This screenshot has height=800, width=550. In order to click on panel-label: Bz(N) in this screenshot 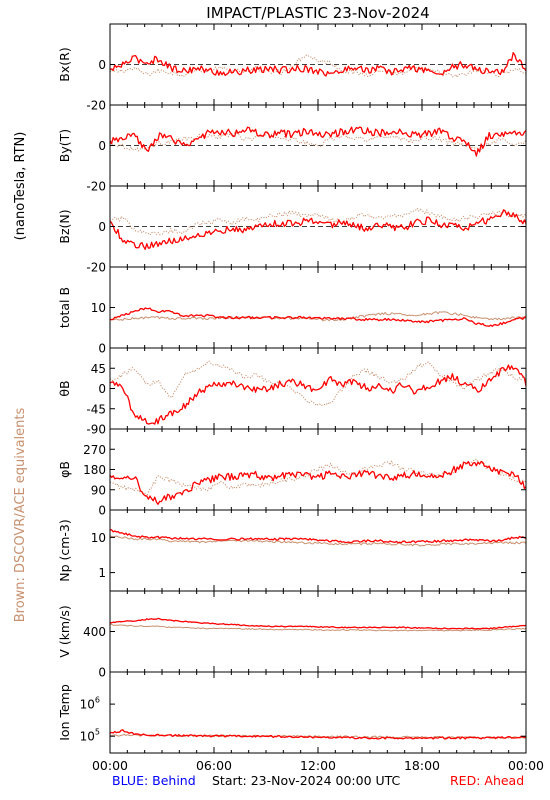, I will do `click(64, 226)`.